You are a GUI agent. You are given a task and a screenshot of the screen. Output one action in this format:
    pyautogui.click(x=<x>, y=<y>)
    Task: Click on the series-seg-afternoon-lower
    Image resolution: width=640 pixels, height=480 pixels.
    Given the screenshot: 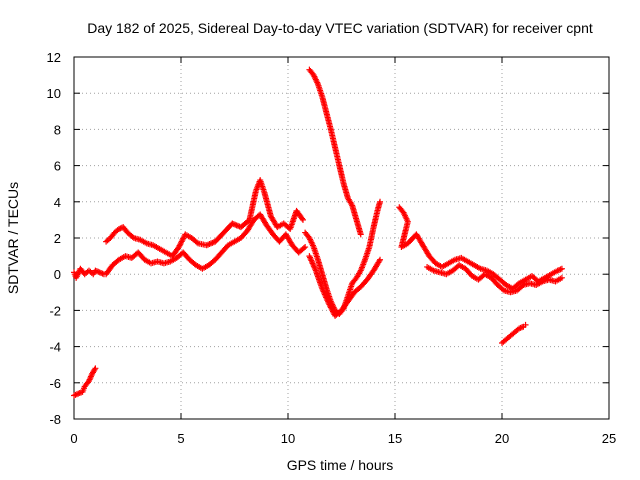 What is the action you would take?
    pyautogui.click(x=494, y=279)
    